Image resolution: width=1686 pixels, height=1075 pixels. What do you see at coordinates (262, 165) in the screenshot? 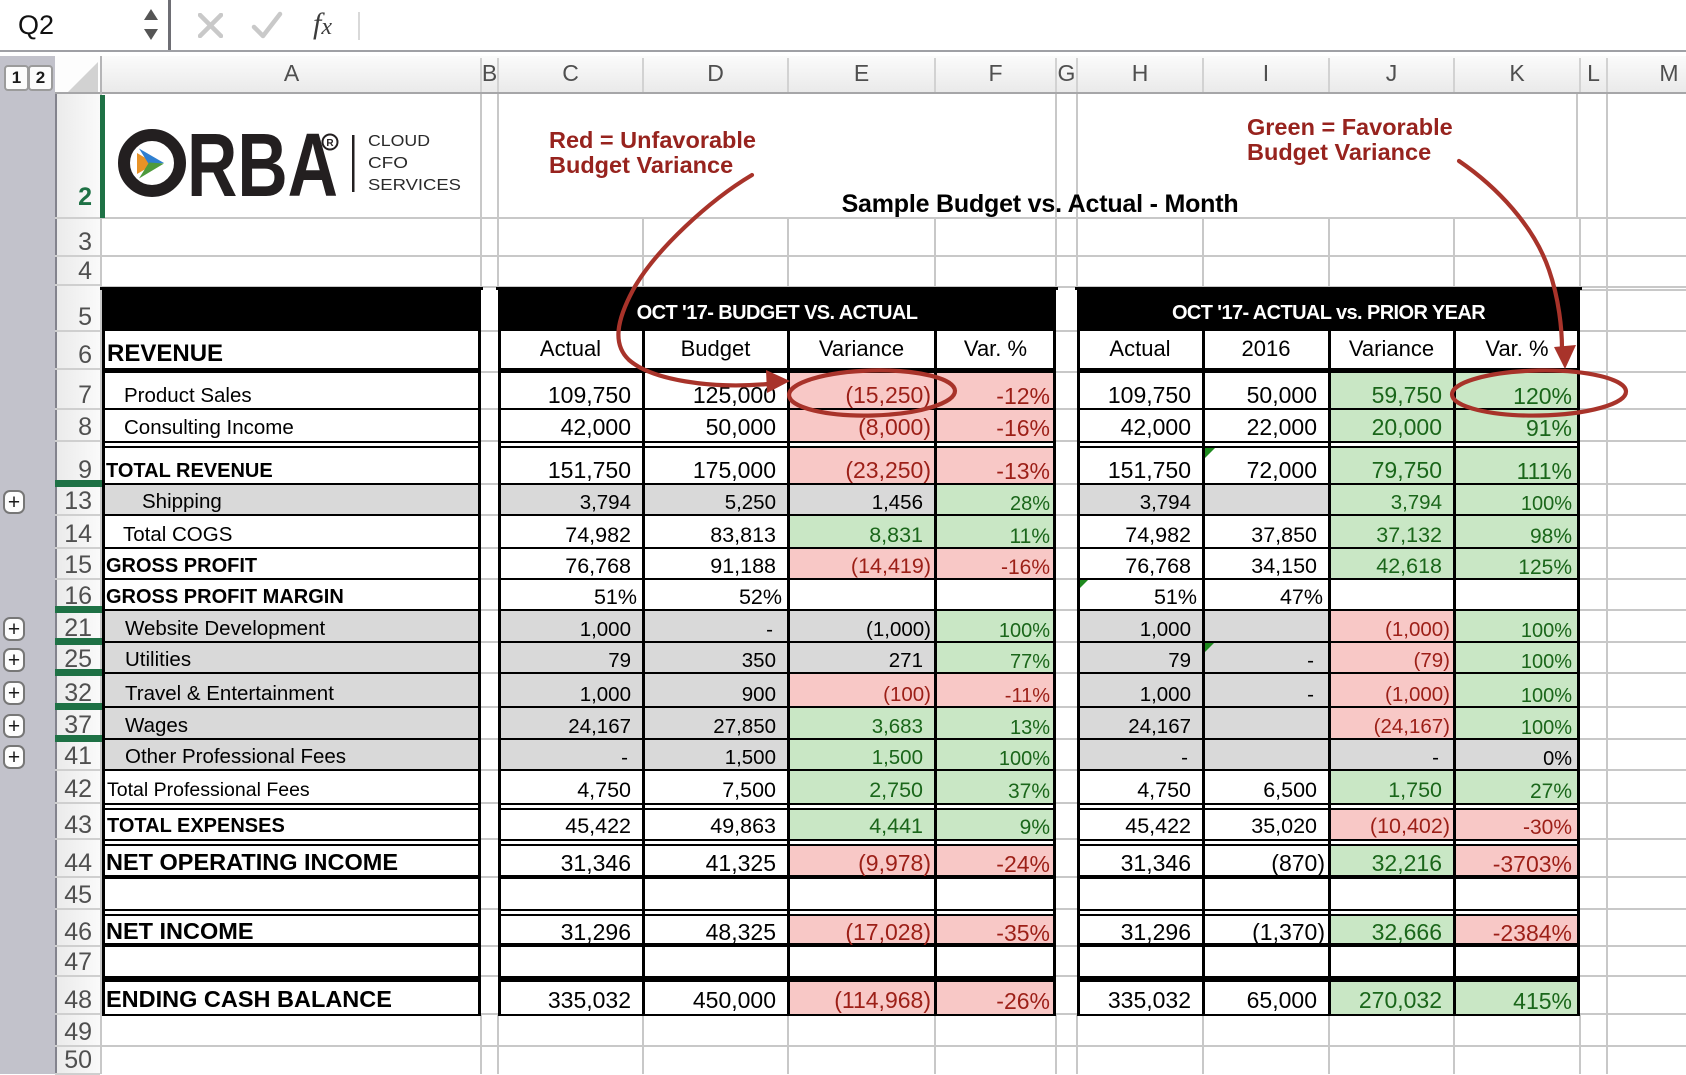
I see `svg-text: RBA` at bounding box center [262, 165].